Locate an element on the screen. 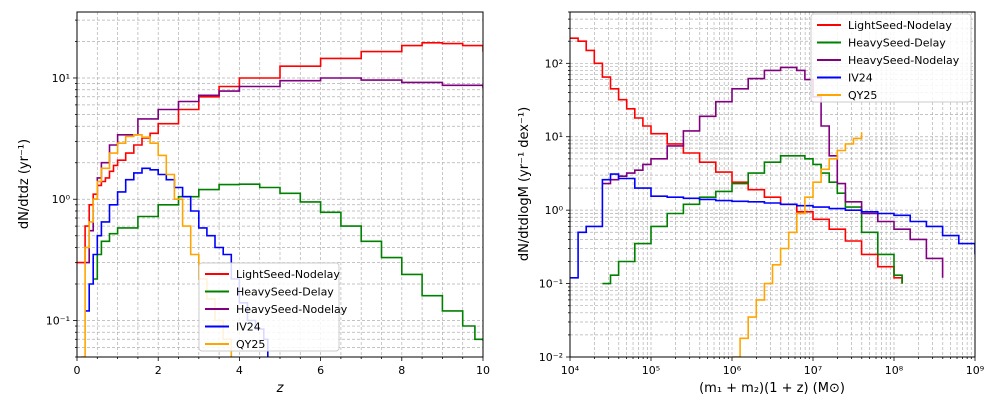  x-tick-label: 10⁸ is located at coordinates (894, 370).